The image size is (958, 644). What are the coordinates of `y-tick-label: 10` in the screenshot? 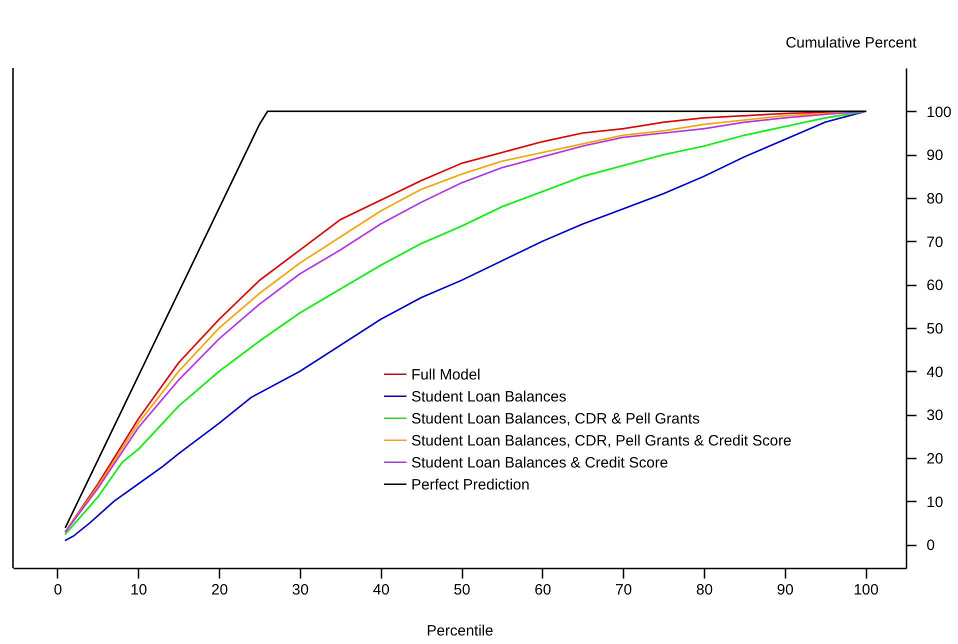 It's located at (935, 502).